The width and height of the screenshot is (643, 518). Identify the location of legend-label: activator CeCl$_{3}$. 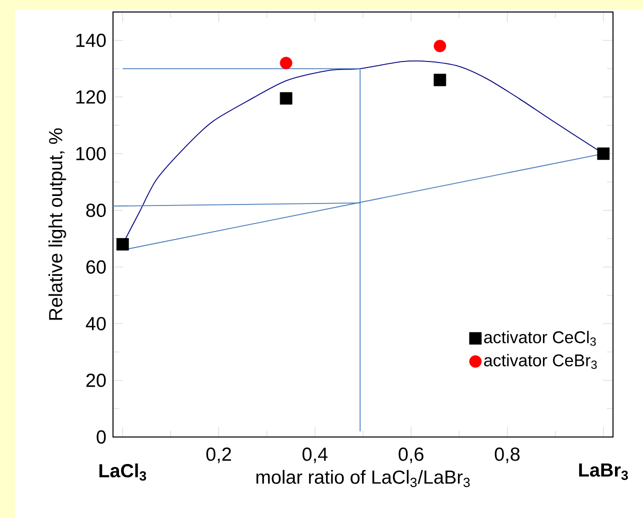
(540, 338).